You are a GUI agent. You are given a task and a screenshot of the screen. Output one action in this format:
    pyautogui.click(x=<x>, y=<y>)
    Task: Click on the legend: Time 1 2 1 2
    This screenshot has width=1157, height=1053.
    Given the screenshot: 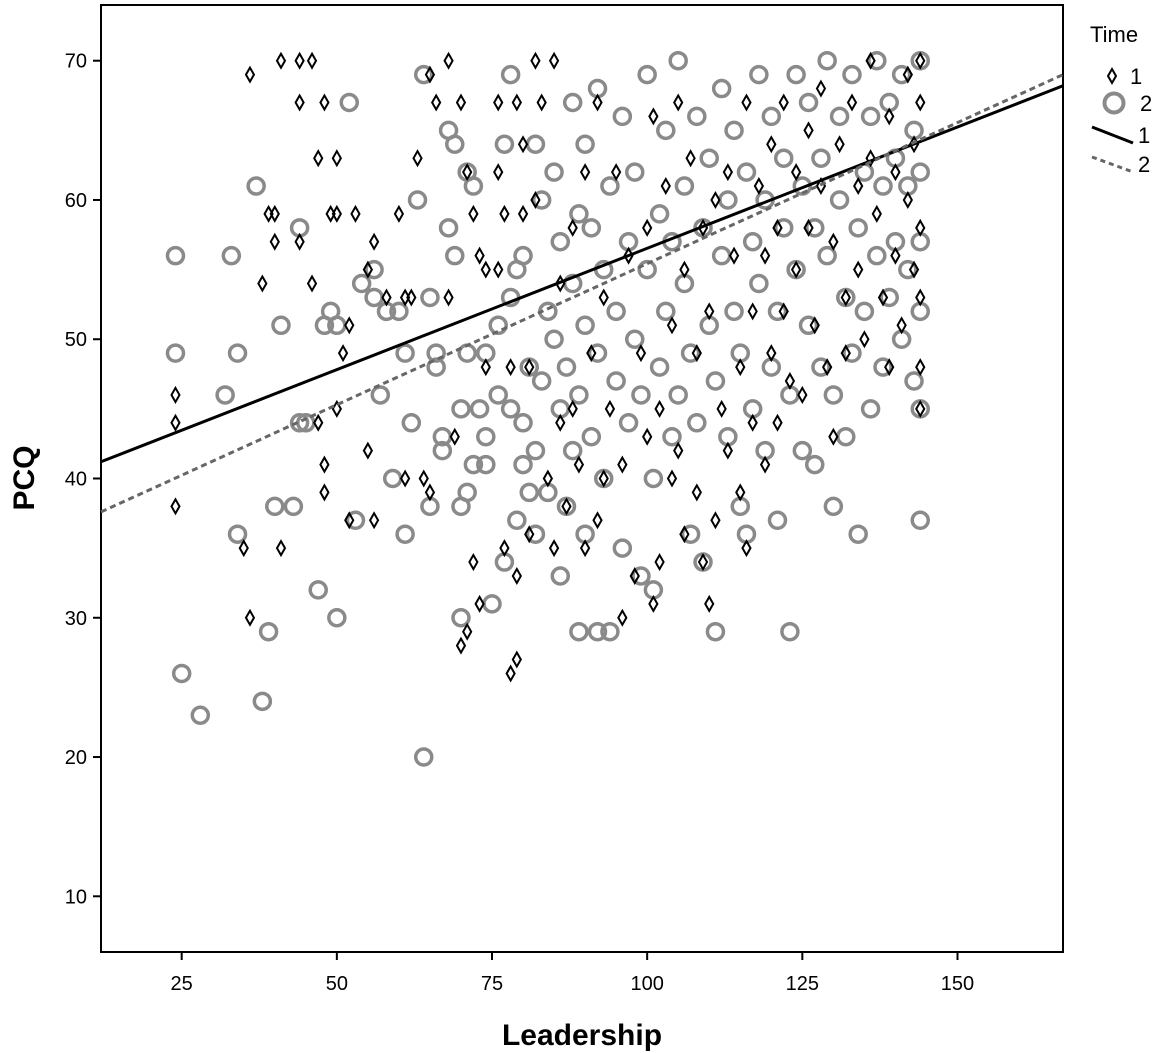 What is the action you would take?
    pyautogui.click(x=1121, y=99)
    